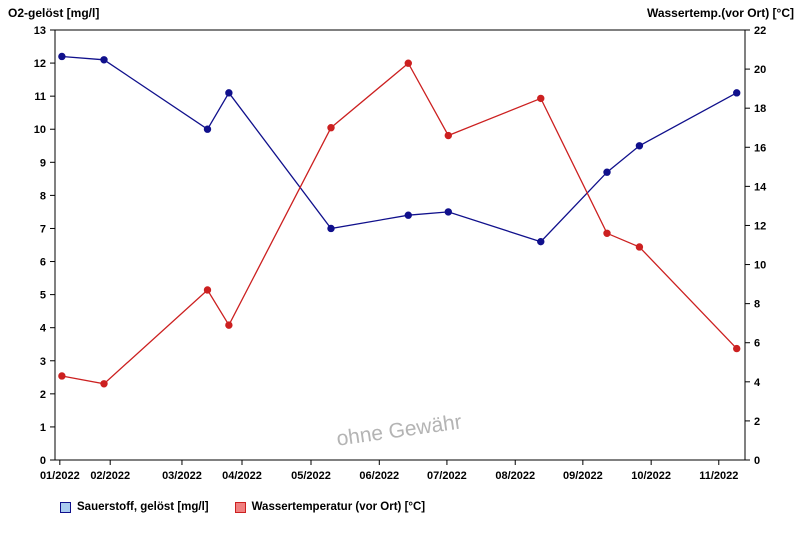 The height and width of the screenshot is (550, 800). I want to click on oxygen-legend-swatch, so click(65, 507).